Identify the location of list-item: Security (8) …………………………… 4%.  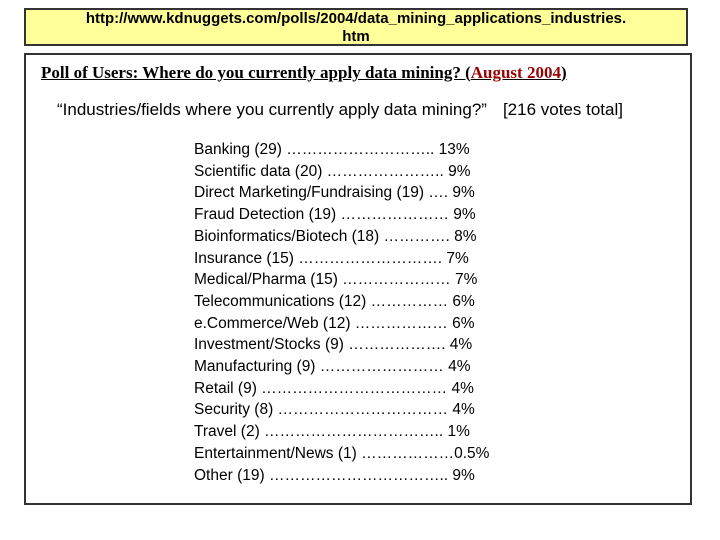
(334, 410).